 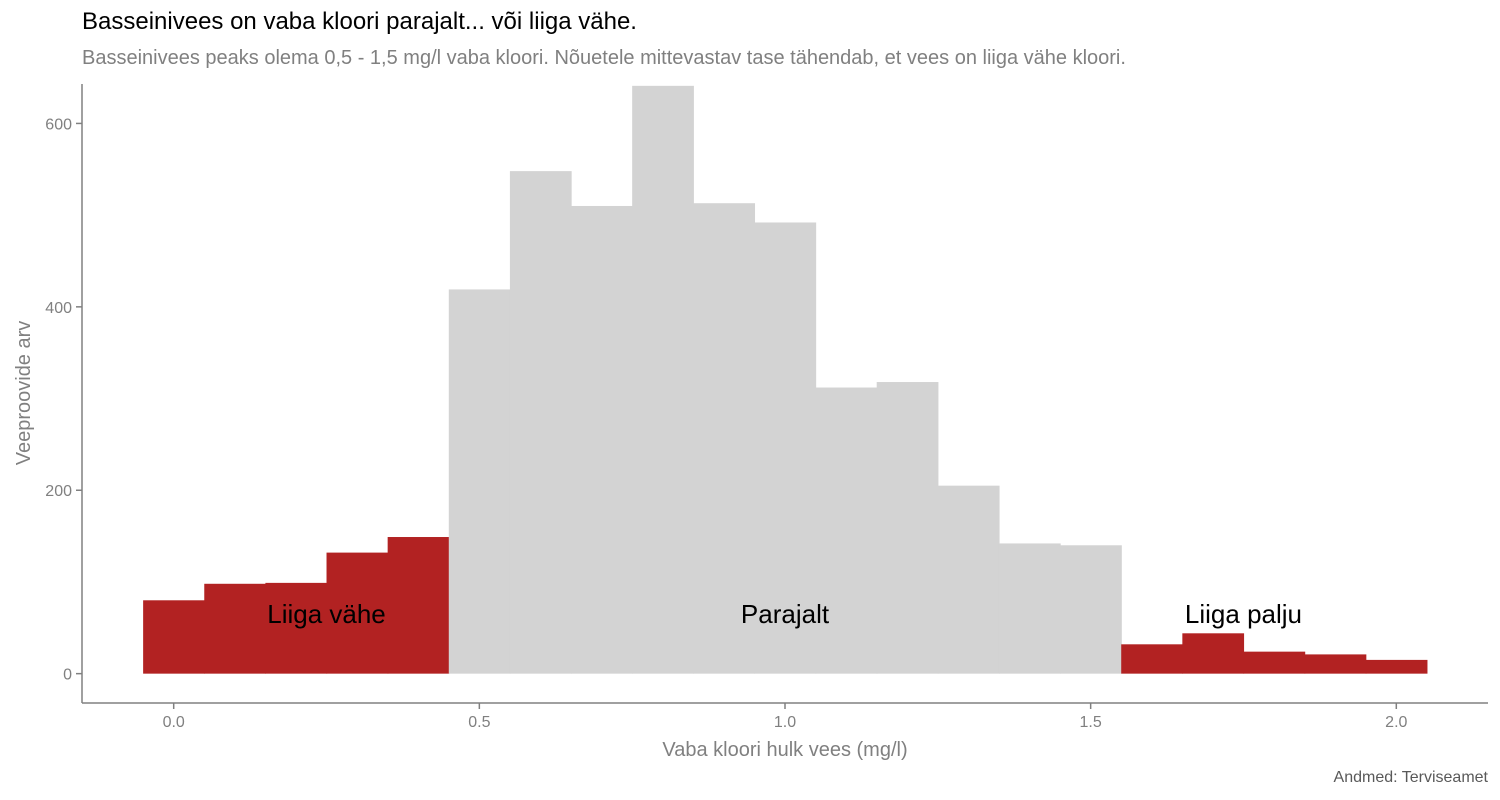 I want to click on y-ticks: 0 200 400 600, so click(x=63, y=400).